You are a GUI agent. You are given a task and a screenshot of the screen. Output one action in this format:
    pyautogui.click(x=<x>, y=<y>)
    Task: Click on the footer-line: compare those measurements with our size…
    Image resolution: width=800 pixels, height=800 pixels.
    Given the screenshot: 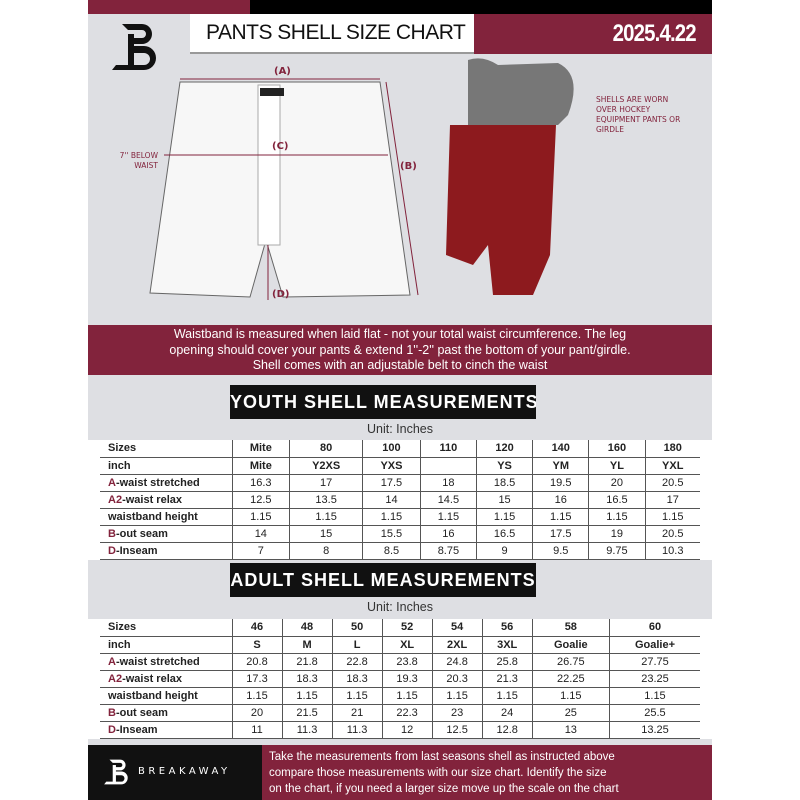 What is the action you would take?
    pyautogui.click(x=438, y=773)
    